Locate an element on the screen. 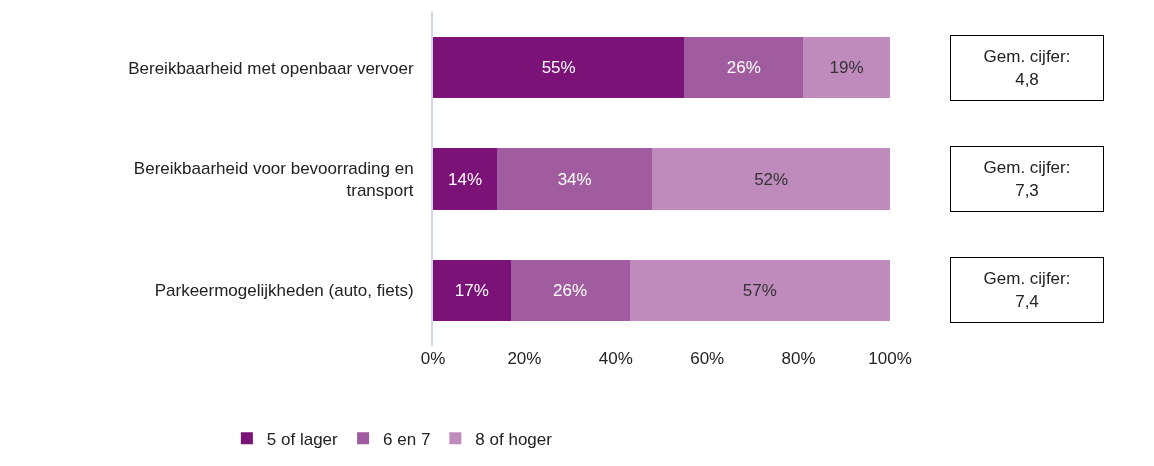 The height and width of the screenshot is (466, 1154). text: Gem. cijfer: 4,8 is located at coordinates (1027, 68).